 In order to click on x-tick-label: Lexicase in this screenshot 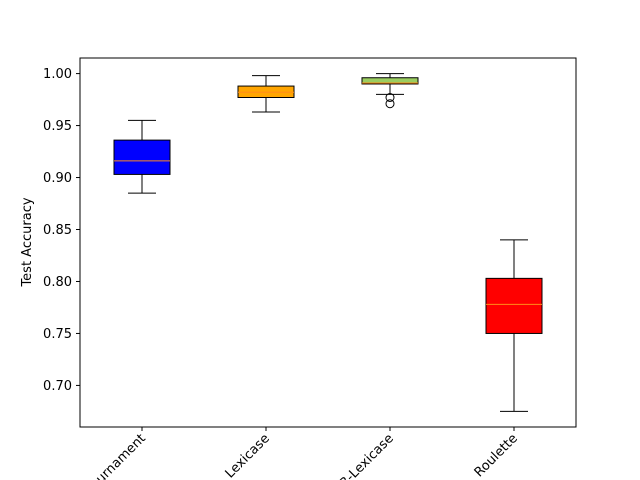, I will do `click(248, 455)`.